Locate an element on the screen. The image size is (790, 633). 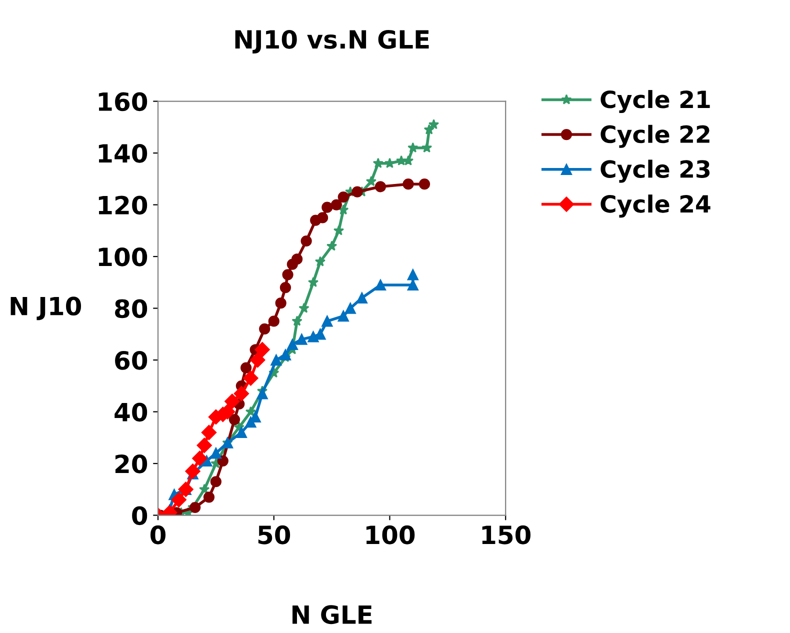
x-tick-label: 0 is located at coordinates (158, 534).